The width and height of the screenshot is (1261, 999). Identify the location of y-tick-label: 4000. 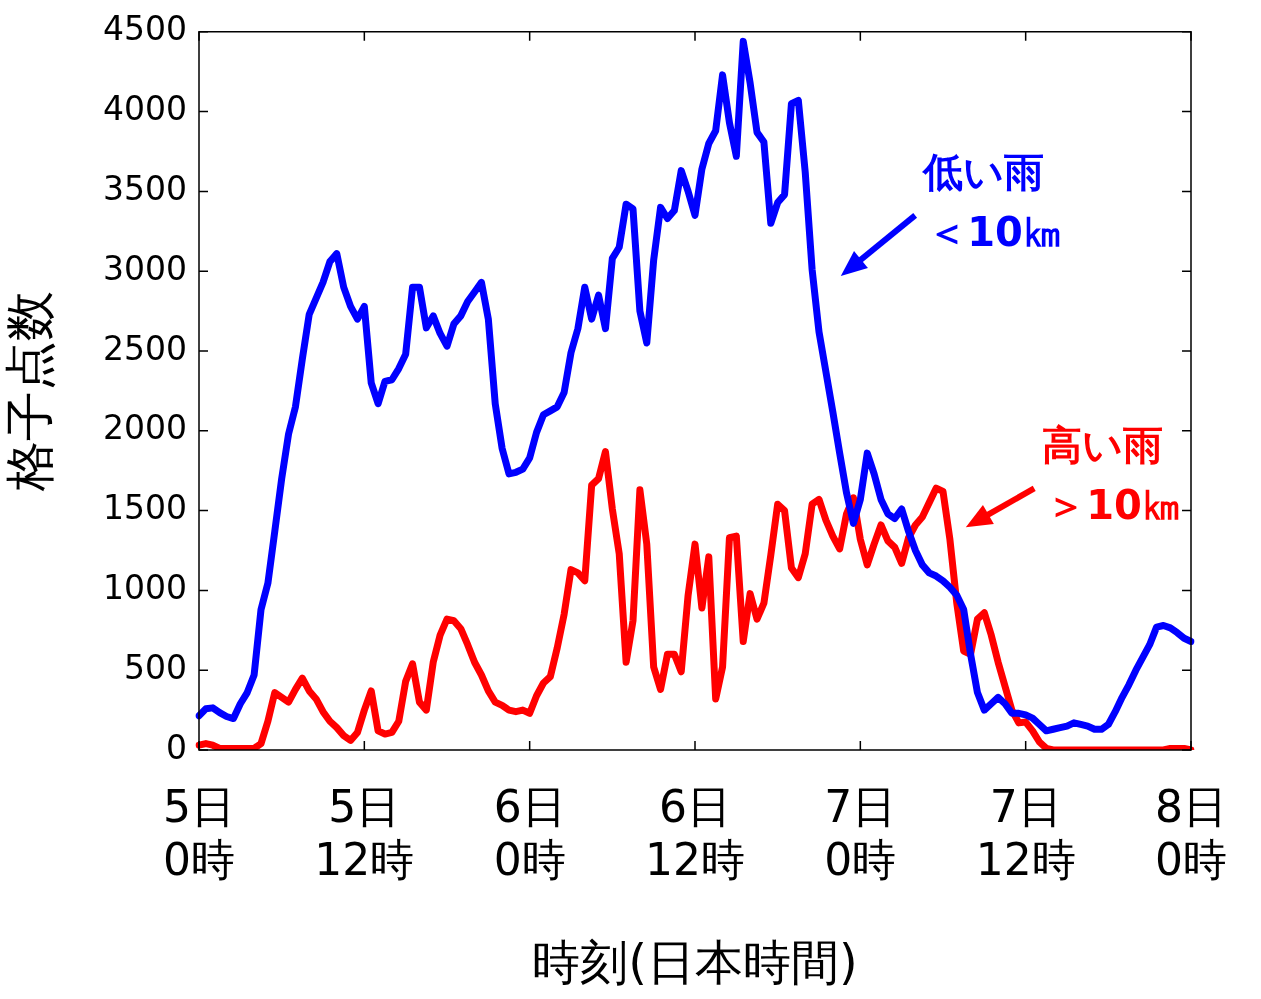
(145, 109).